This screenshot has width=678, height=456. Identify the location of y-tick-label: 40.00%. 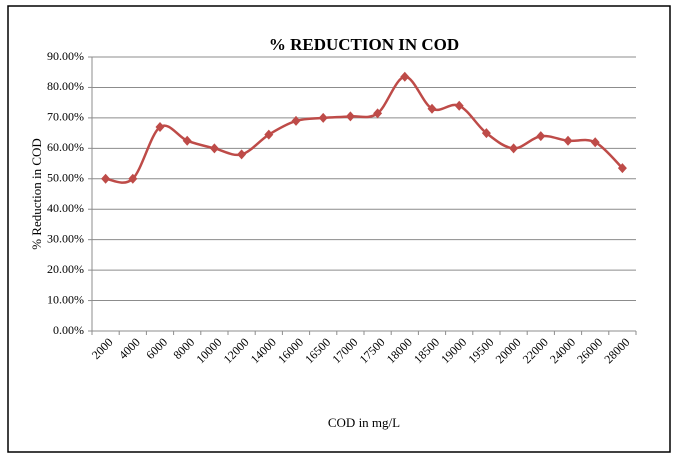
(65, 208).